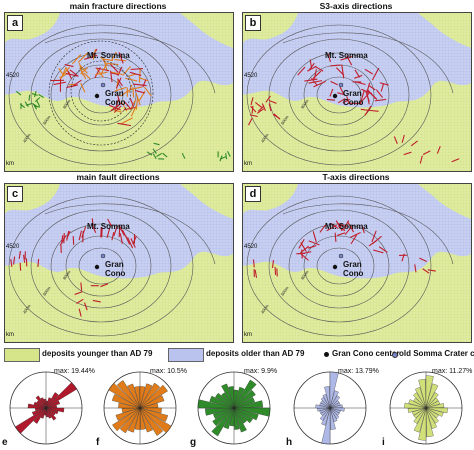 The width and height of the screenshot is (474, 450). Describe the element at coordinates (255, 353) in the screenshot. I see `legend-older-label: deposits older than AD 79` at that location.